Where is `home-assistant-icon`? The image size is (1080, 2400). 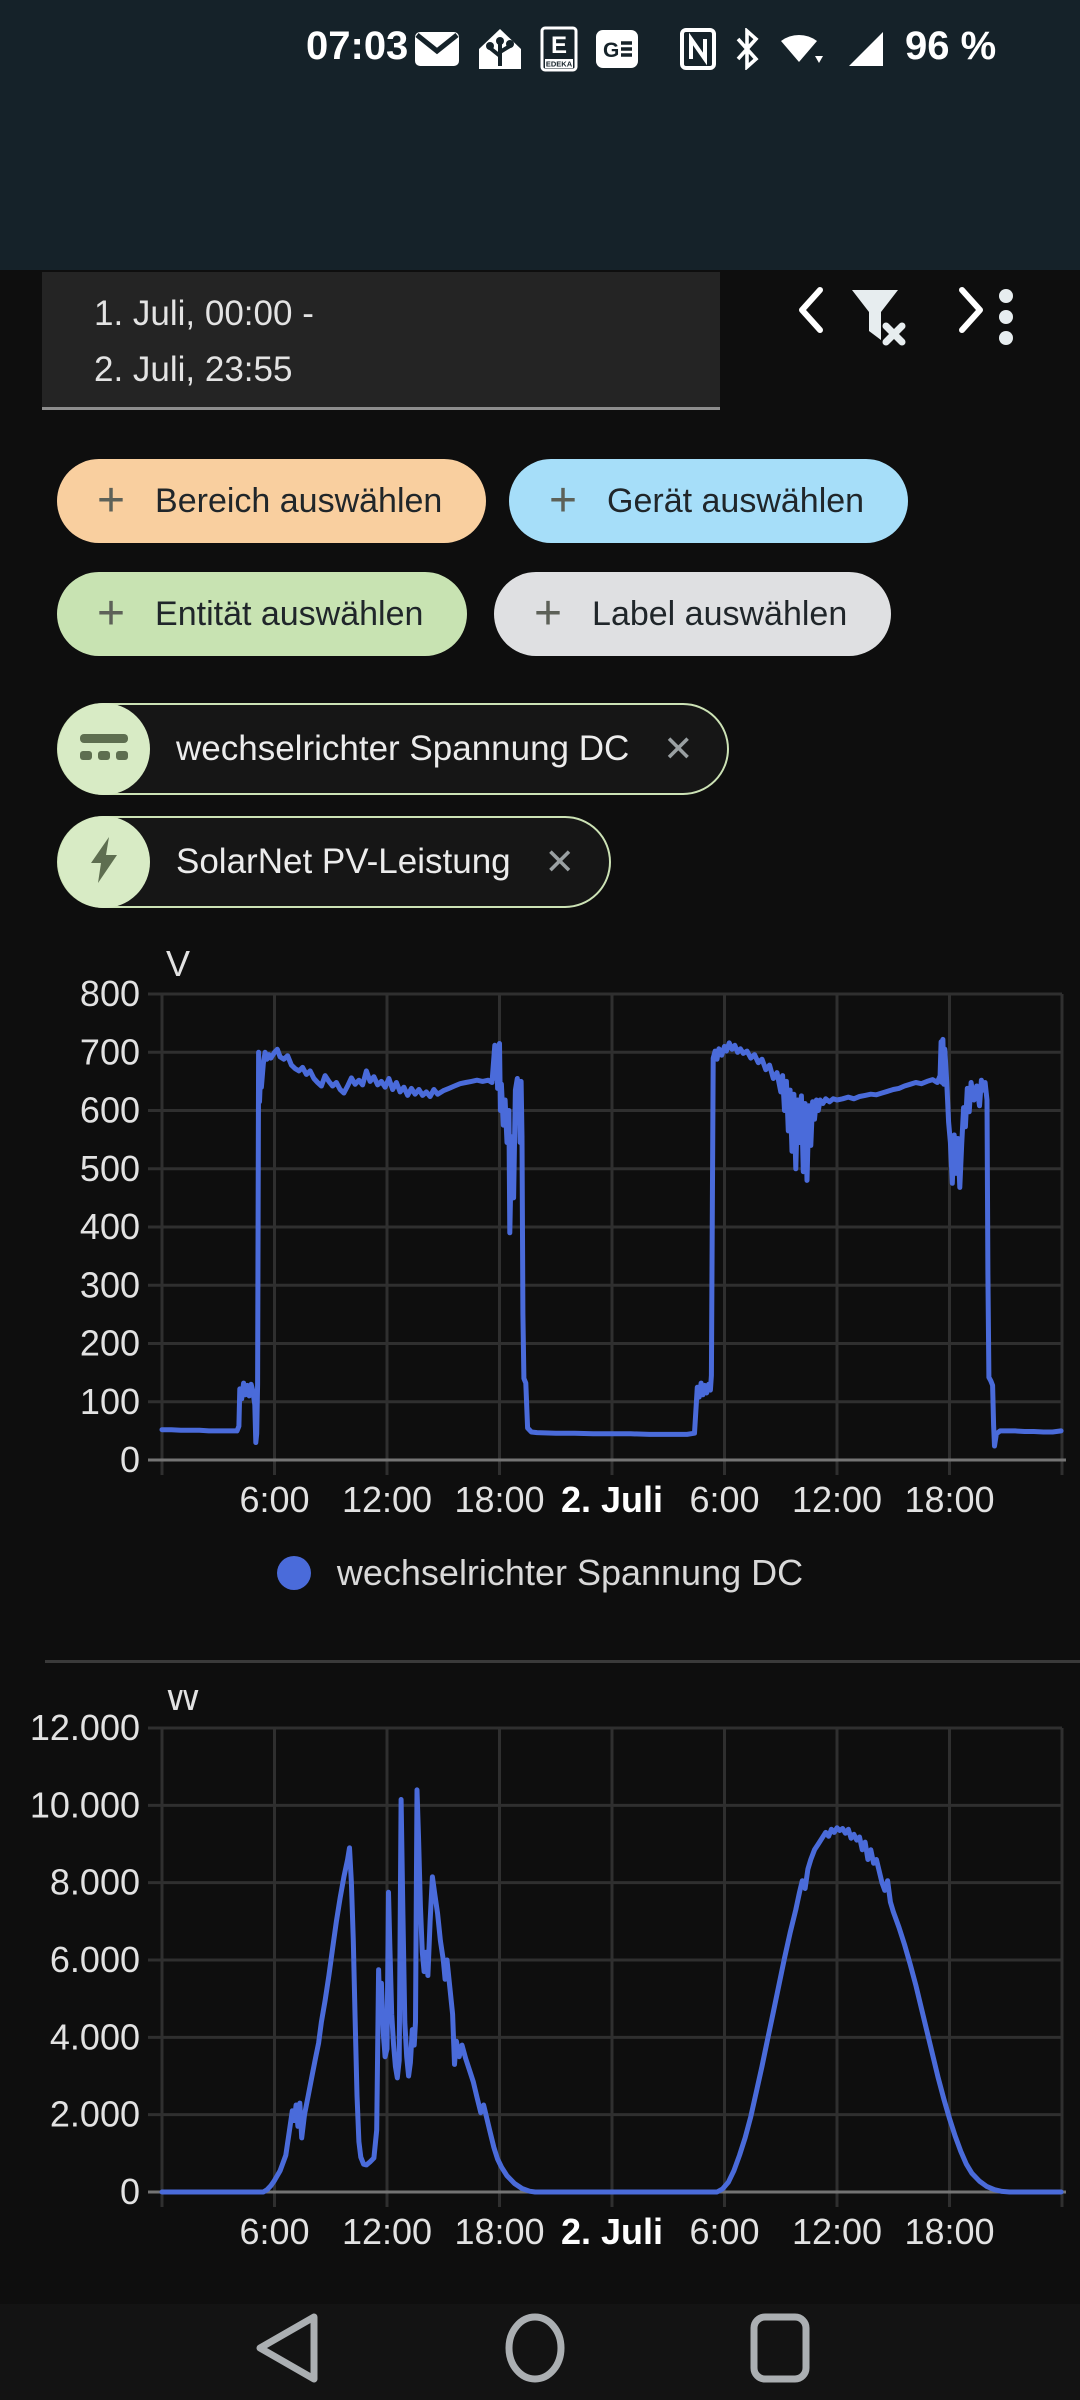 home-assistant-icon is located at coordinates (500, 49).